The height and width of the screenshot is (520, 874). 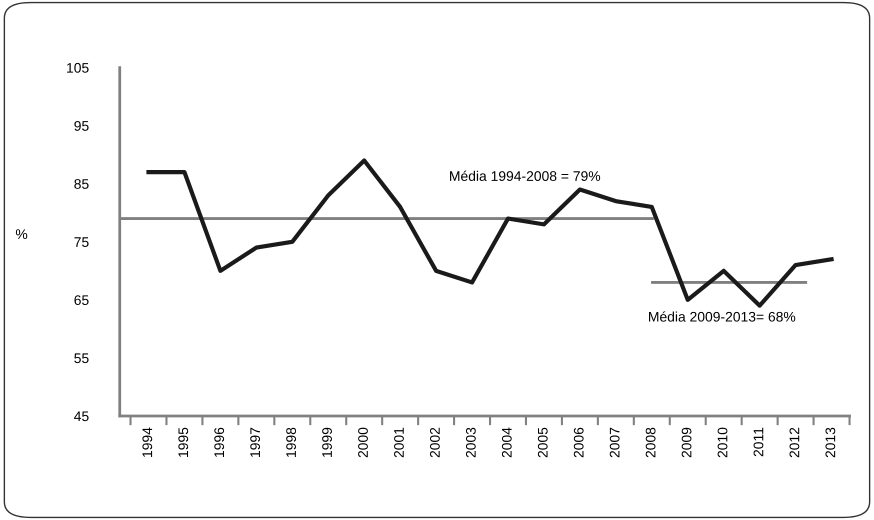 I want to click on x-tick-label: 1995, so click(x=183, y=442).